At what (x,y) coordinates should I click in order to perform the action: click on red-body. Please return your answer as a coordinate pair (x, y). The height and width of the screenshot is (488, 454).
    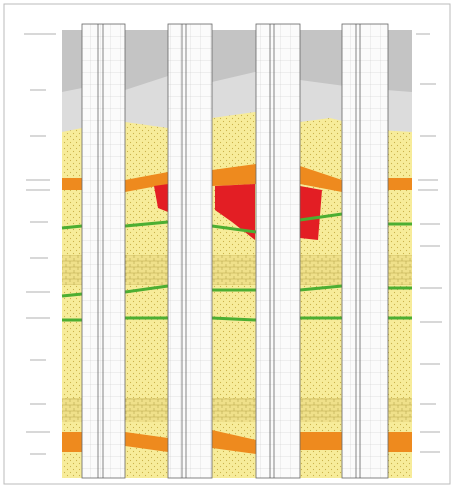
    Looking at the image, I should click on (238, 212).